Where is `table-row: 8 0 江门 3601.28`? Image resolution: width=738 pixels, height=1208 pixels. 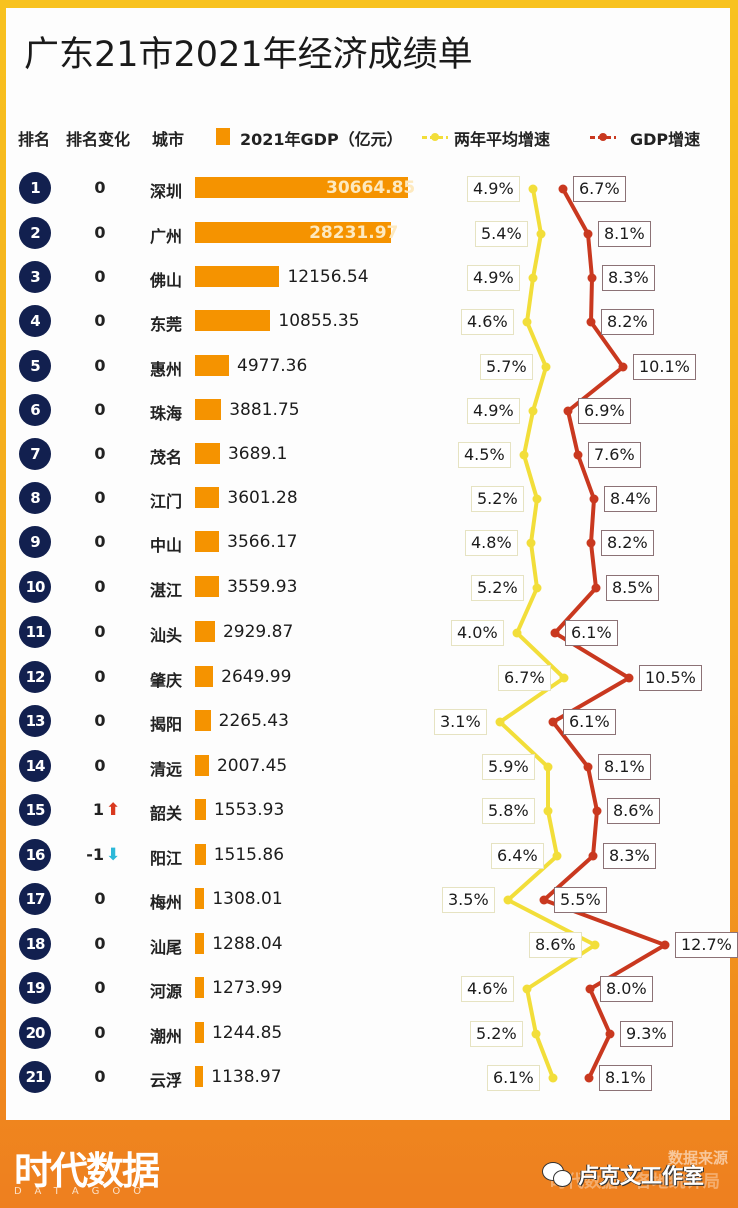
table-row: 8 0 江门 3601.28 is located at coordinates (369, 499).